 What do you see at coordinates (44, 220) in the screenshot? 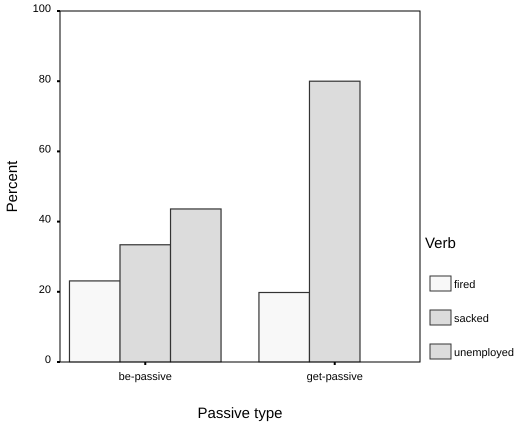
I see `y-tick-label: 40` at bounding box center [44, 220].